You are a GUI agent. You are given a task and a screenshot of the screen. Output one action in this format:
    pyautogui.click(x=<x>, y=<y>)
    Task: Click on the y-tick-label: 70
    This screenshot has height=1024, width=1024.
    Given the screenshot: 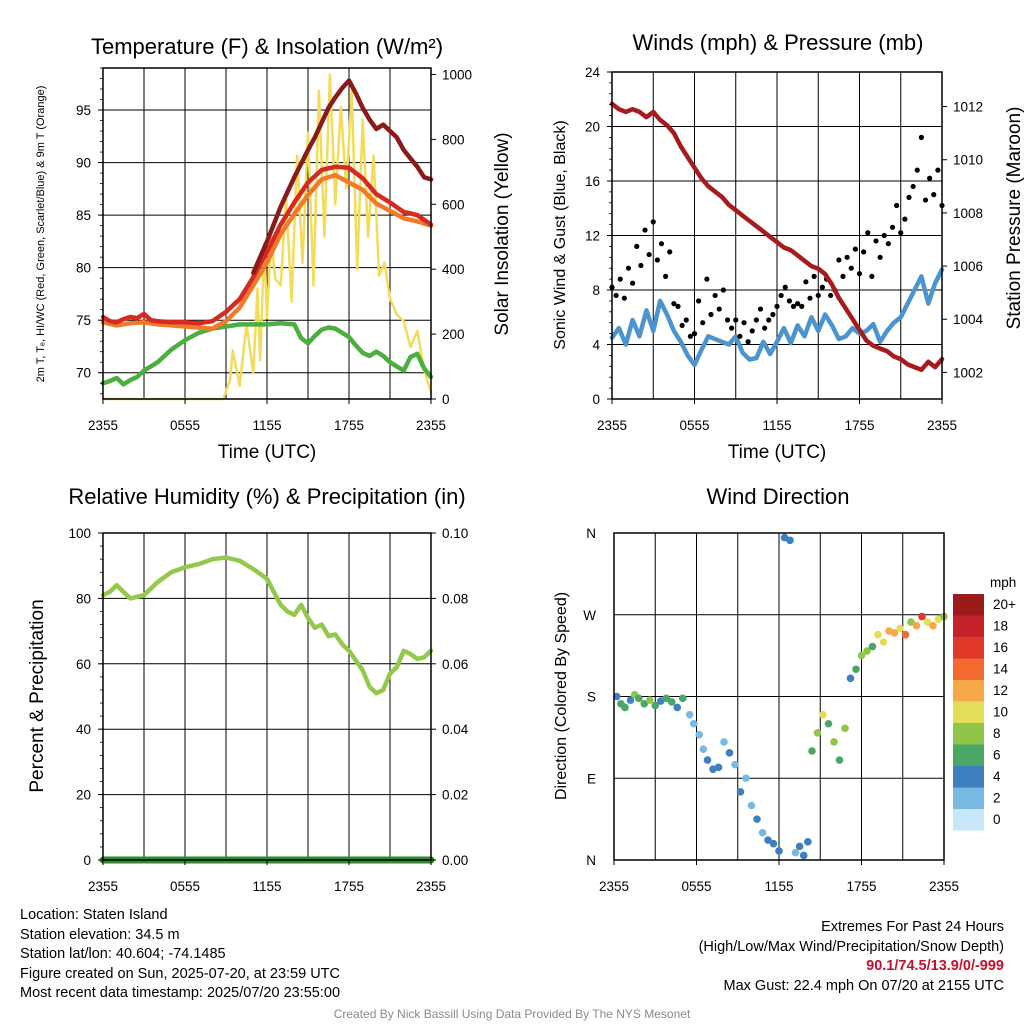 What is the action you would take?
    pyautogui.click(x=83, y=373)
    